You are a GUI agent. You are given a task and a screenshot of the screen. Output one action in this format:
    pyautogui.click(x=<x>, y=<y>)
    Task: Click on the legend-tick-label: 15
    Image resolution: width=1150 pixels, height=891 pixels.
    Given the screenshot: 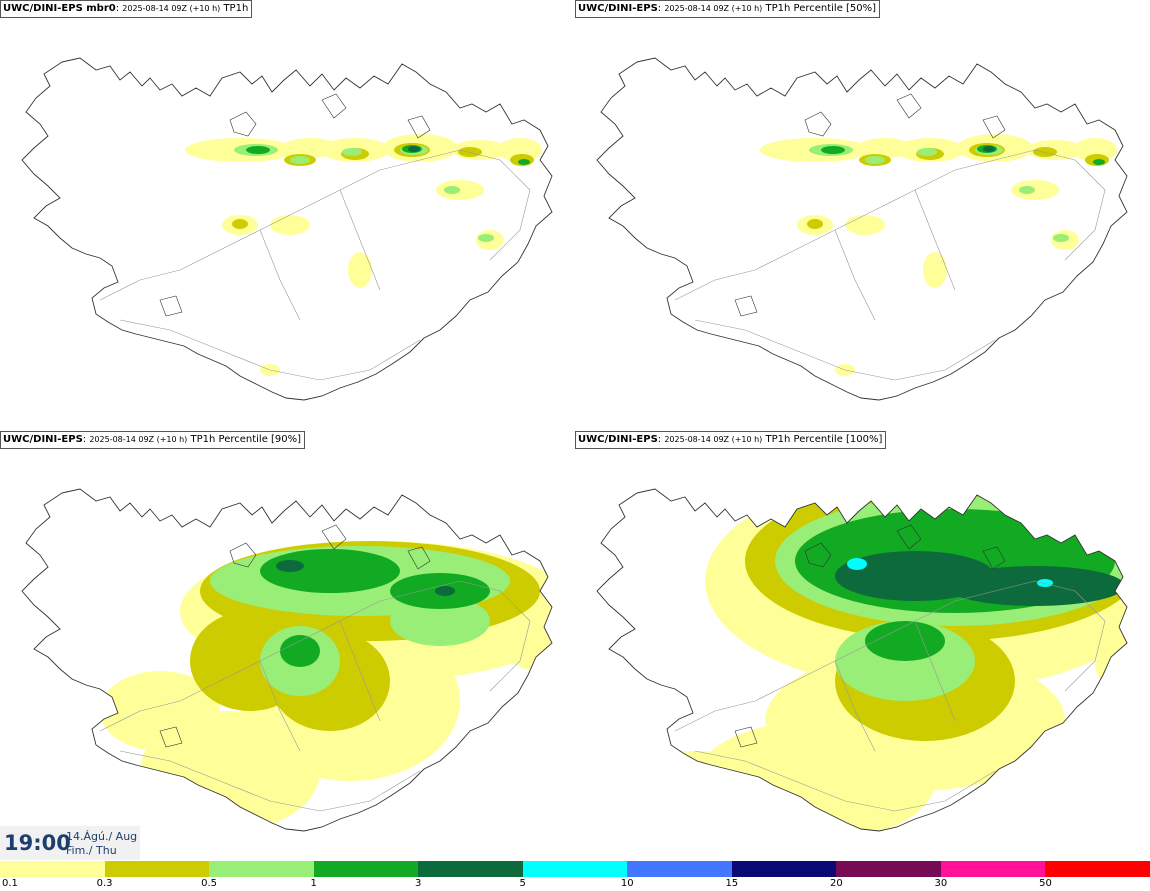 What is the action you would take?
    pyautogui.click(x=732, y=883)
    